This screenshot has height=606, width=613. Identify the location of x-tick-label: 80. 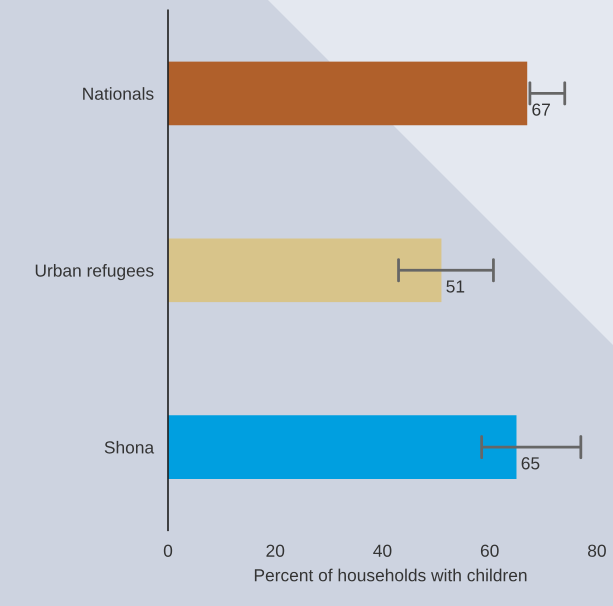
(597, 550).